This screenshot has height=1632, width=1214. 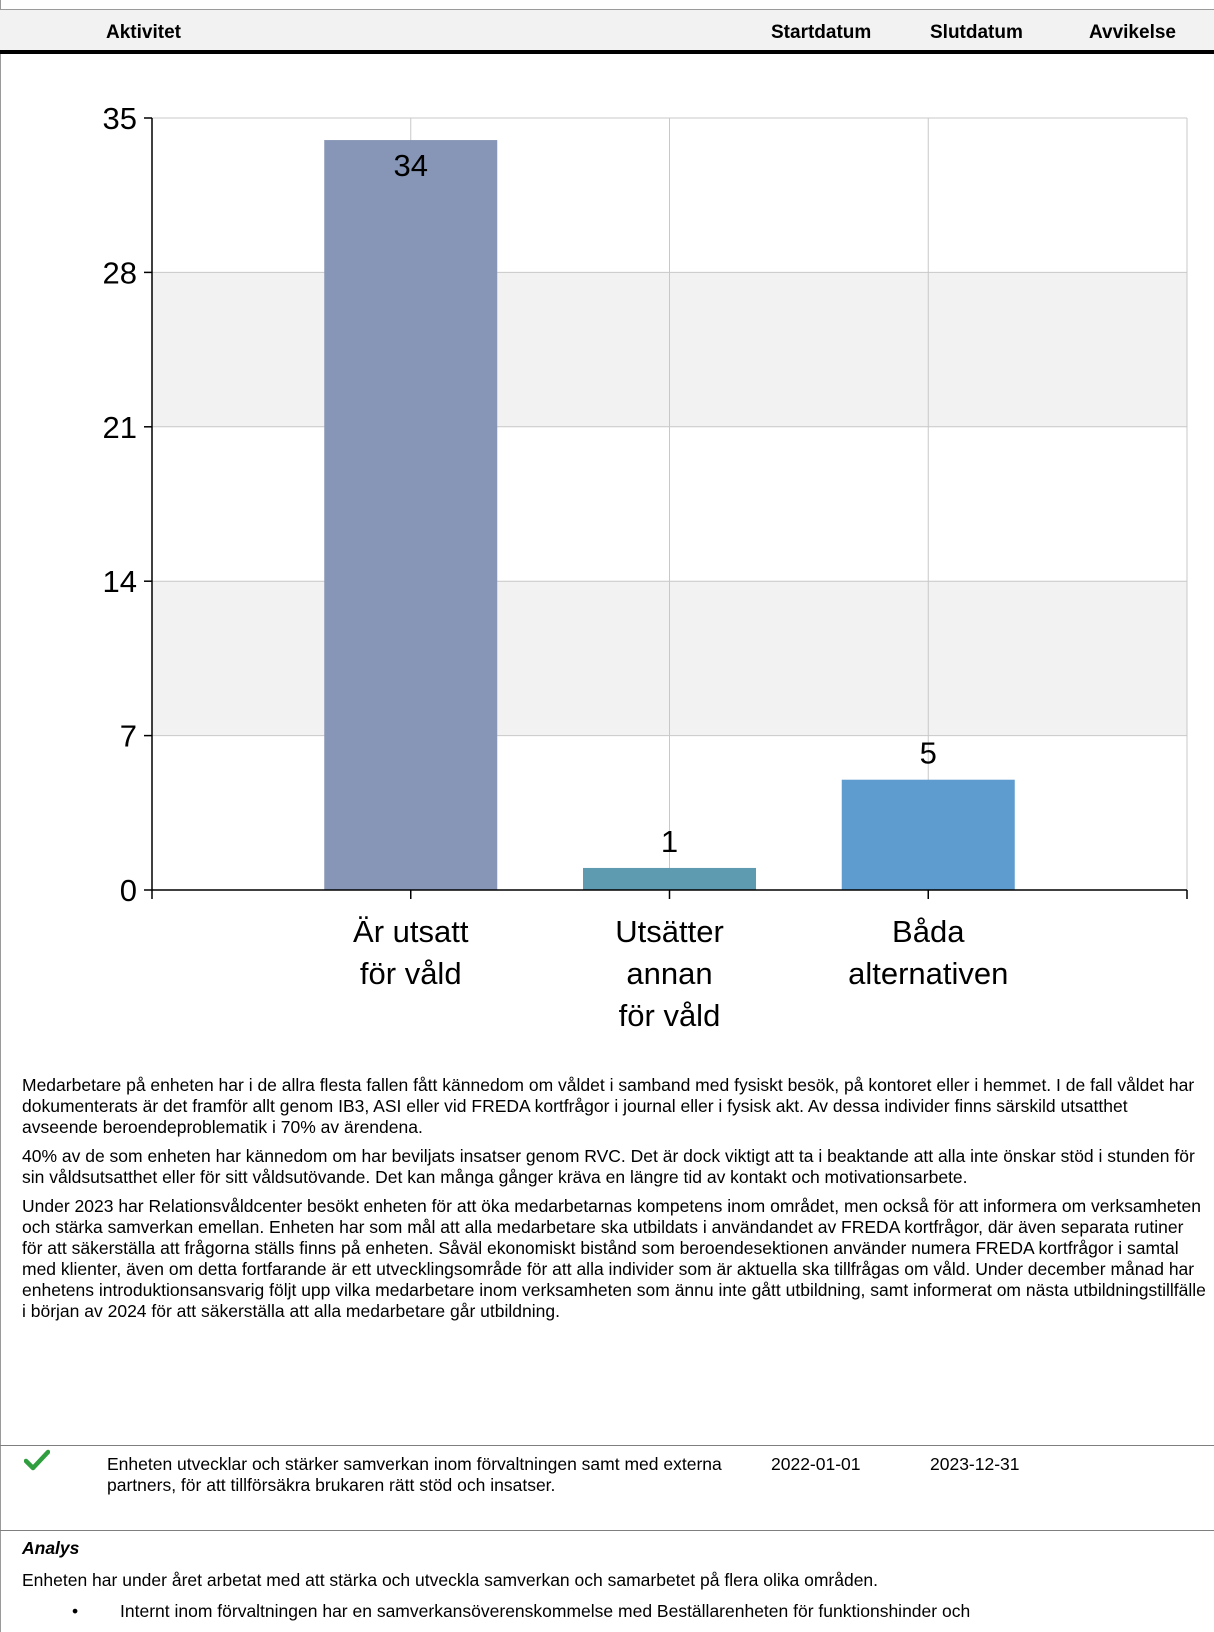 What do you see at coordinates (143, 32) in the screenshot?
I see `header-activity: Aktivitet` at bounding box center [143, 32].